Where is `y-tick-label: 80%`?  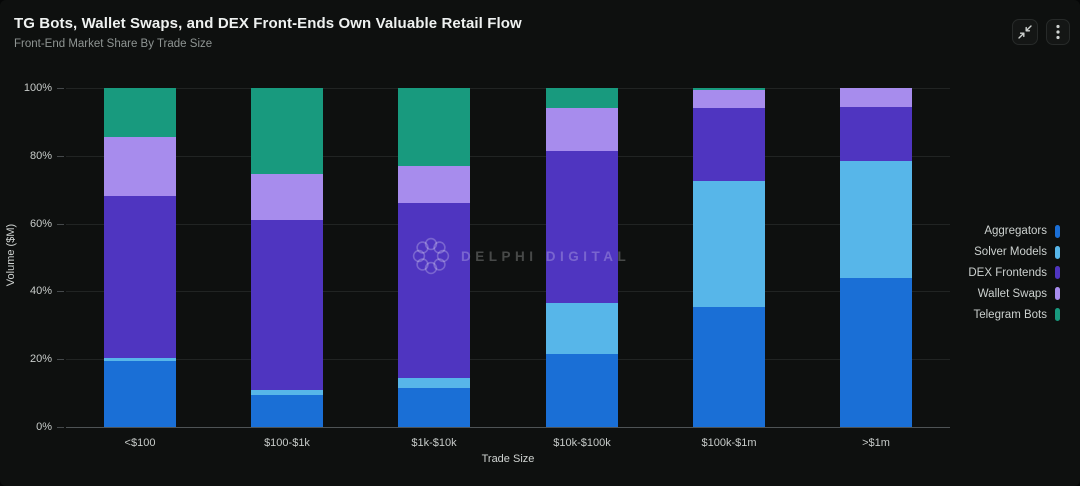 y-tick-label: 80% is located at coordinates (40, 156).